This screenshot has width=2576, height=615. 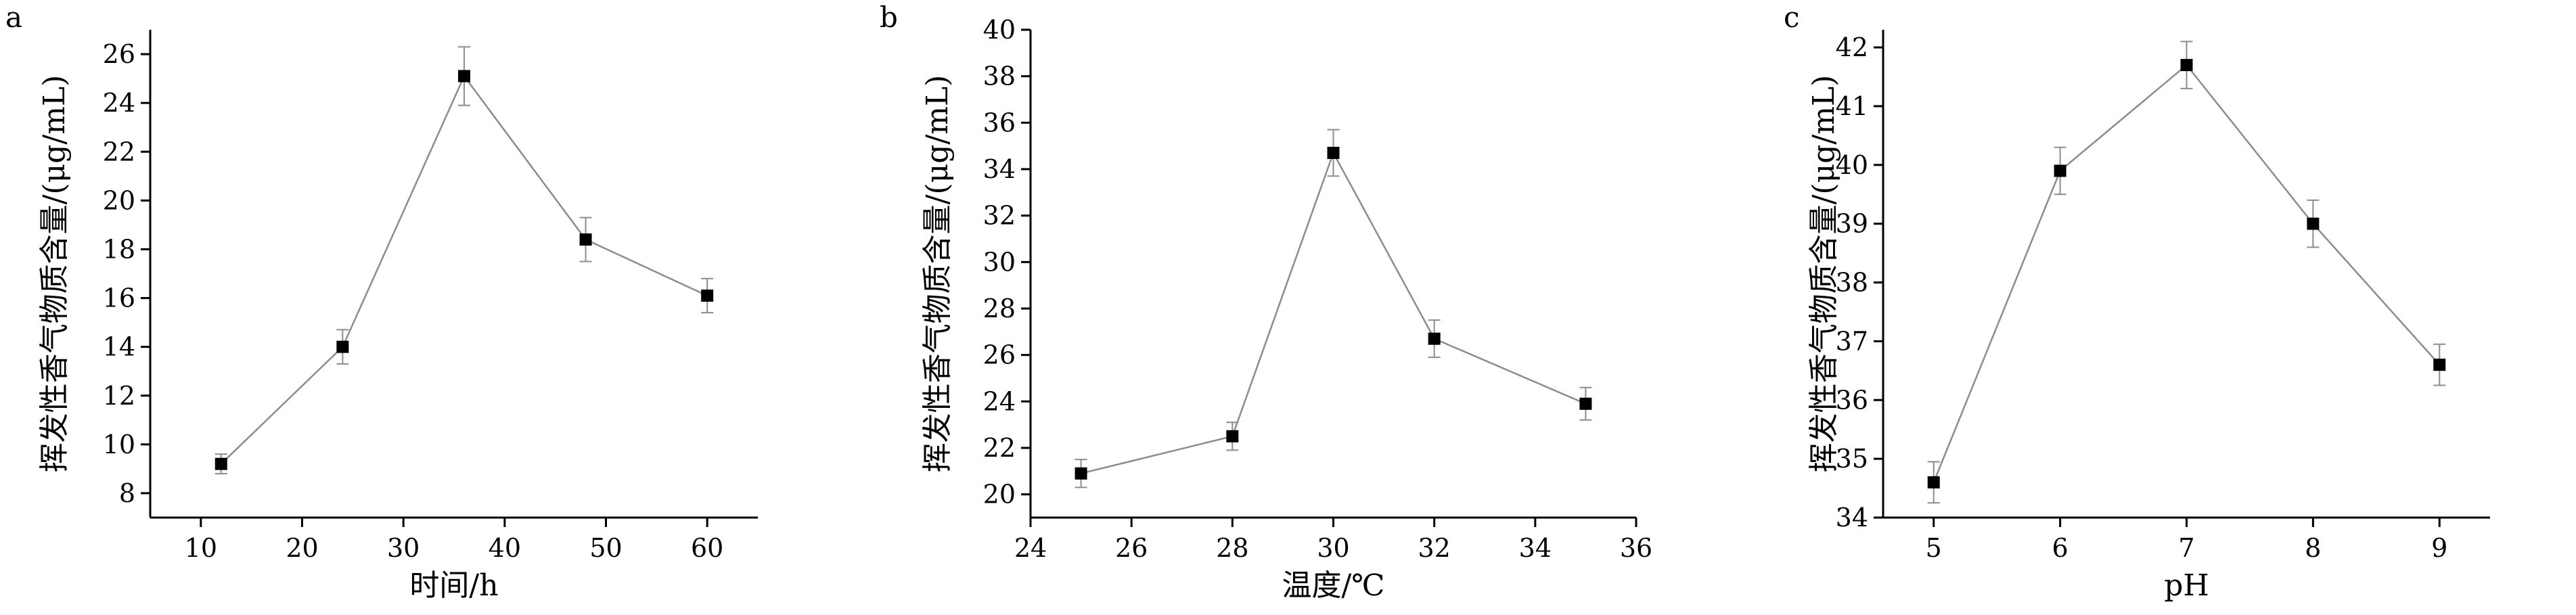 What do you see at coordinates (1852, 47) in the screenshot?
I see `y-tick-label: 42` at bounding box center [1852, 47].